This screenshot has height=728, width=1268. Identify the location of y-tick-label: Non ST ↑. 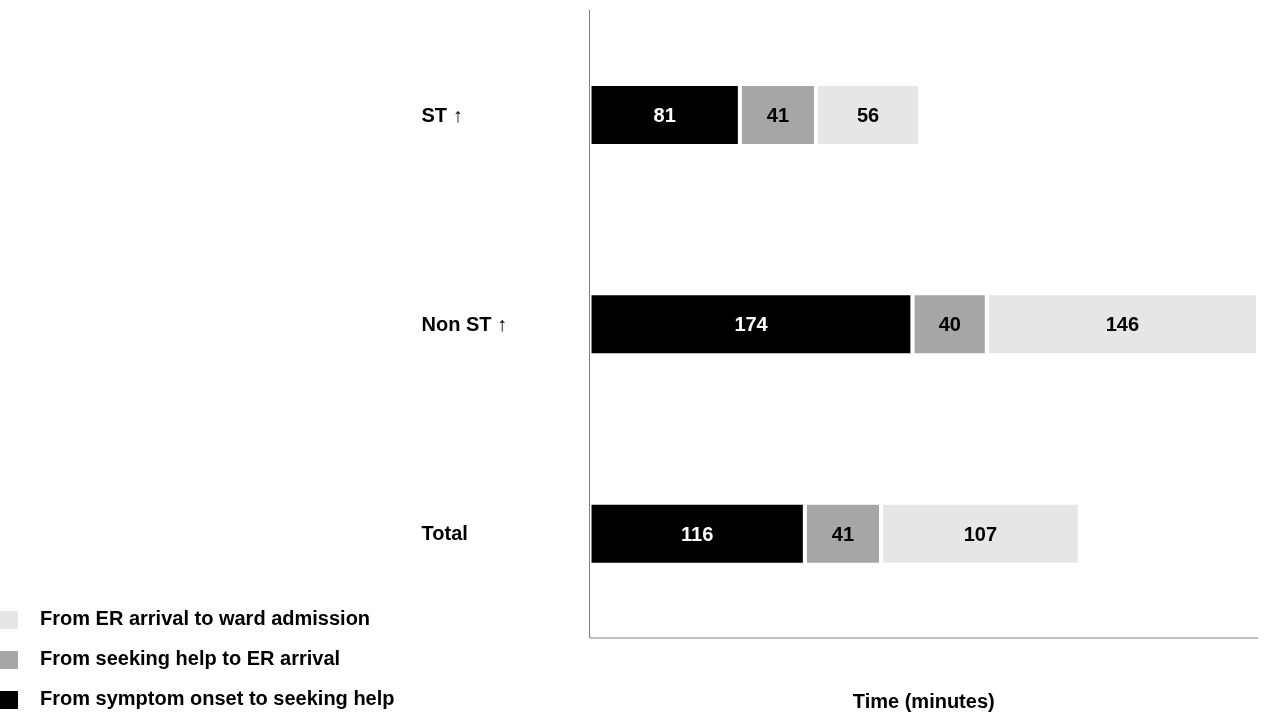
(464, 324).